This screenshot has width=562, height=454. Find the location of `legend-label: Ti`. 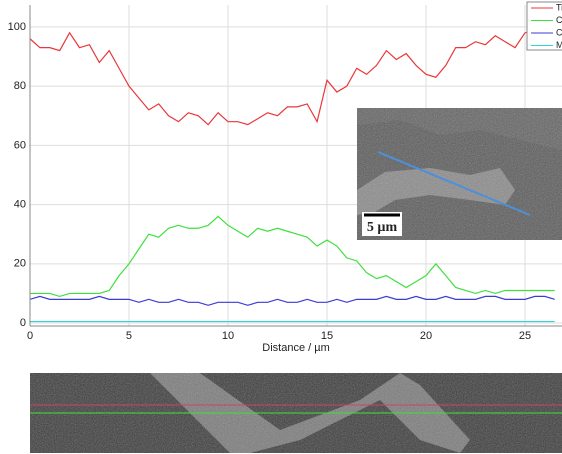

legend-label: Ti is located at coordinates (559, 7).